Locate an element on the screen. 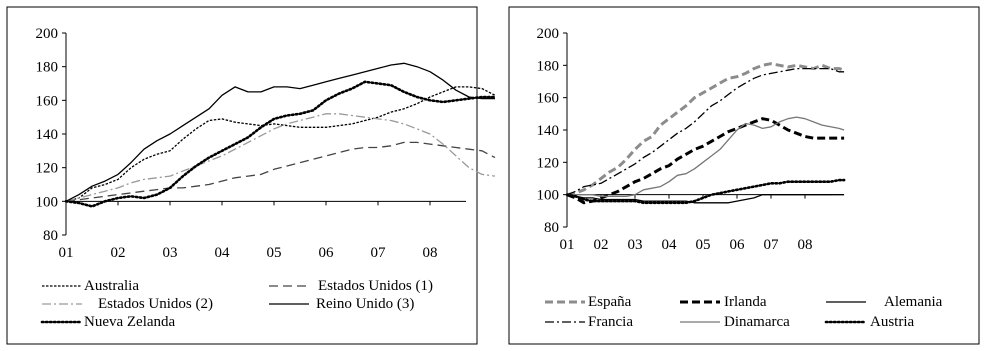 This screenshot has height=351, width=986. legend-label: Dinamarca is located at coordinates (757, 322).